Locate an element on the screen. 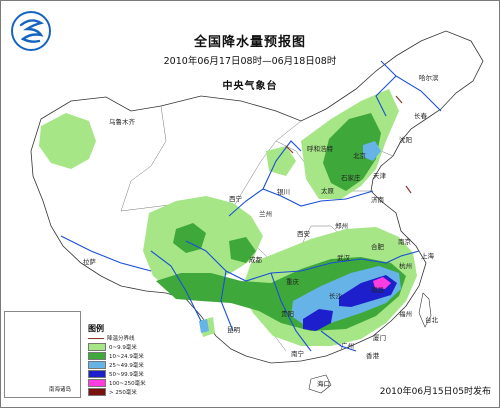 Image resolution: width=500 pixels, height=408 pixels. city-shenyang: 沈阳 is located at coordinates (405, 140).